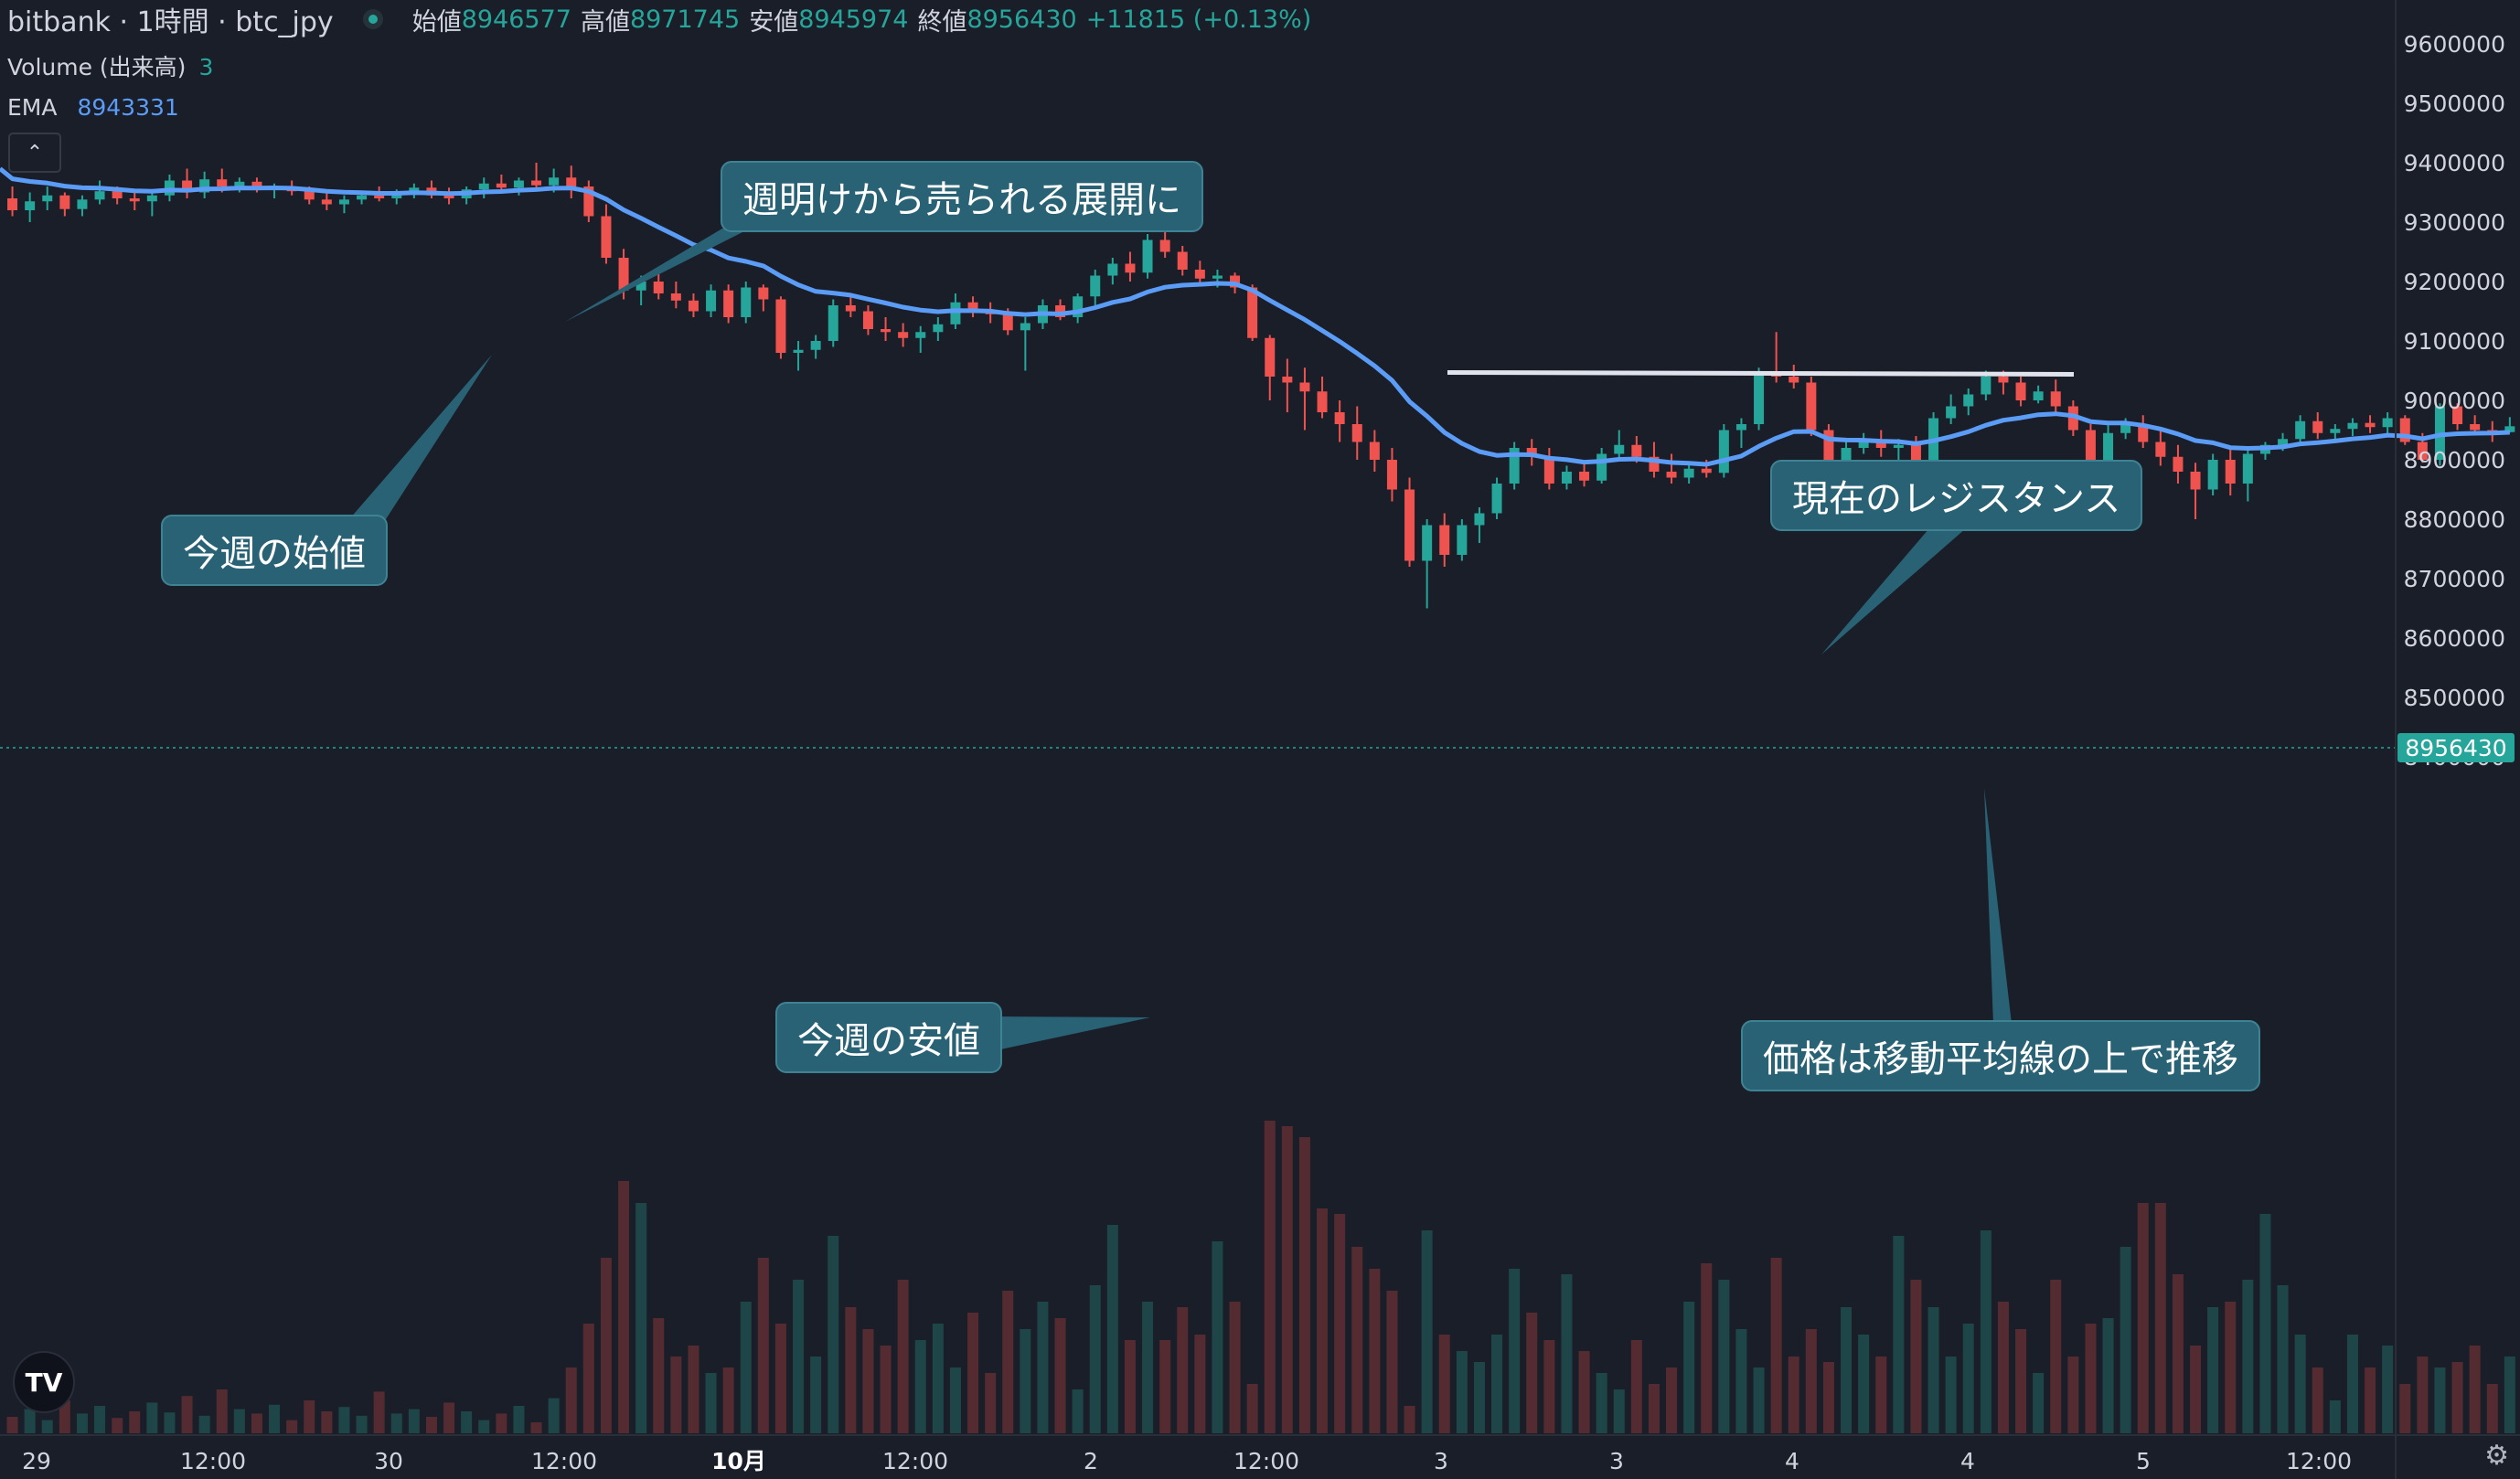  I want to click on callout-pointer-week-open, so click(420, 437).